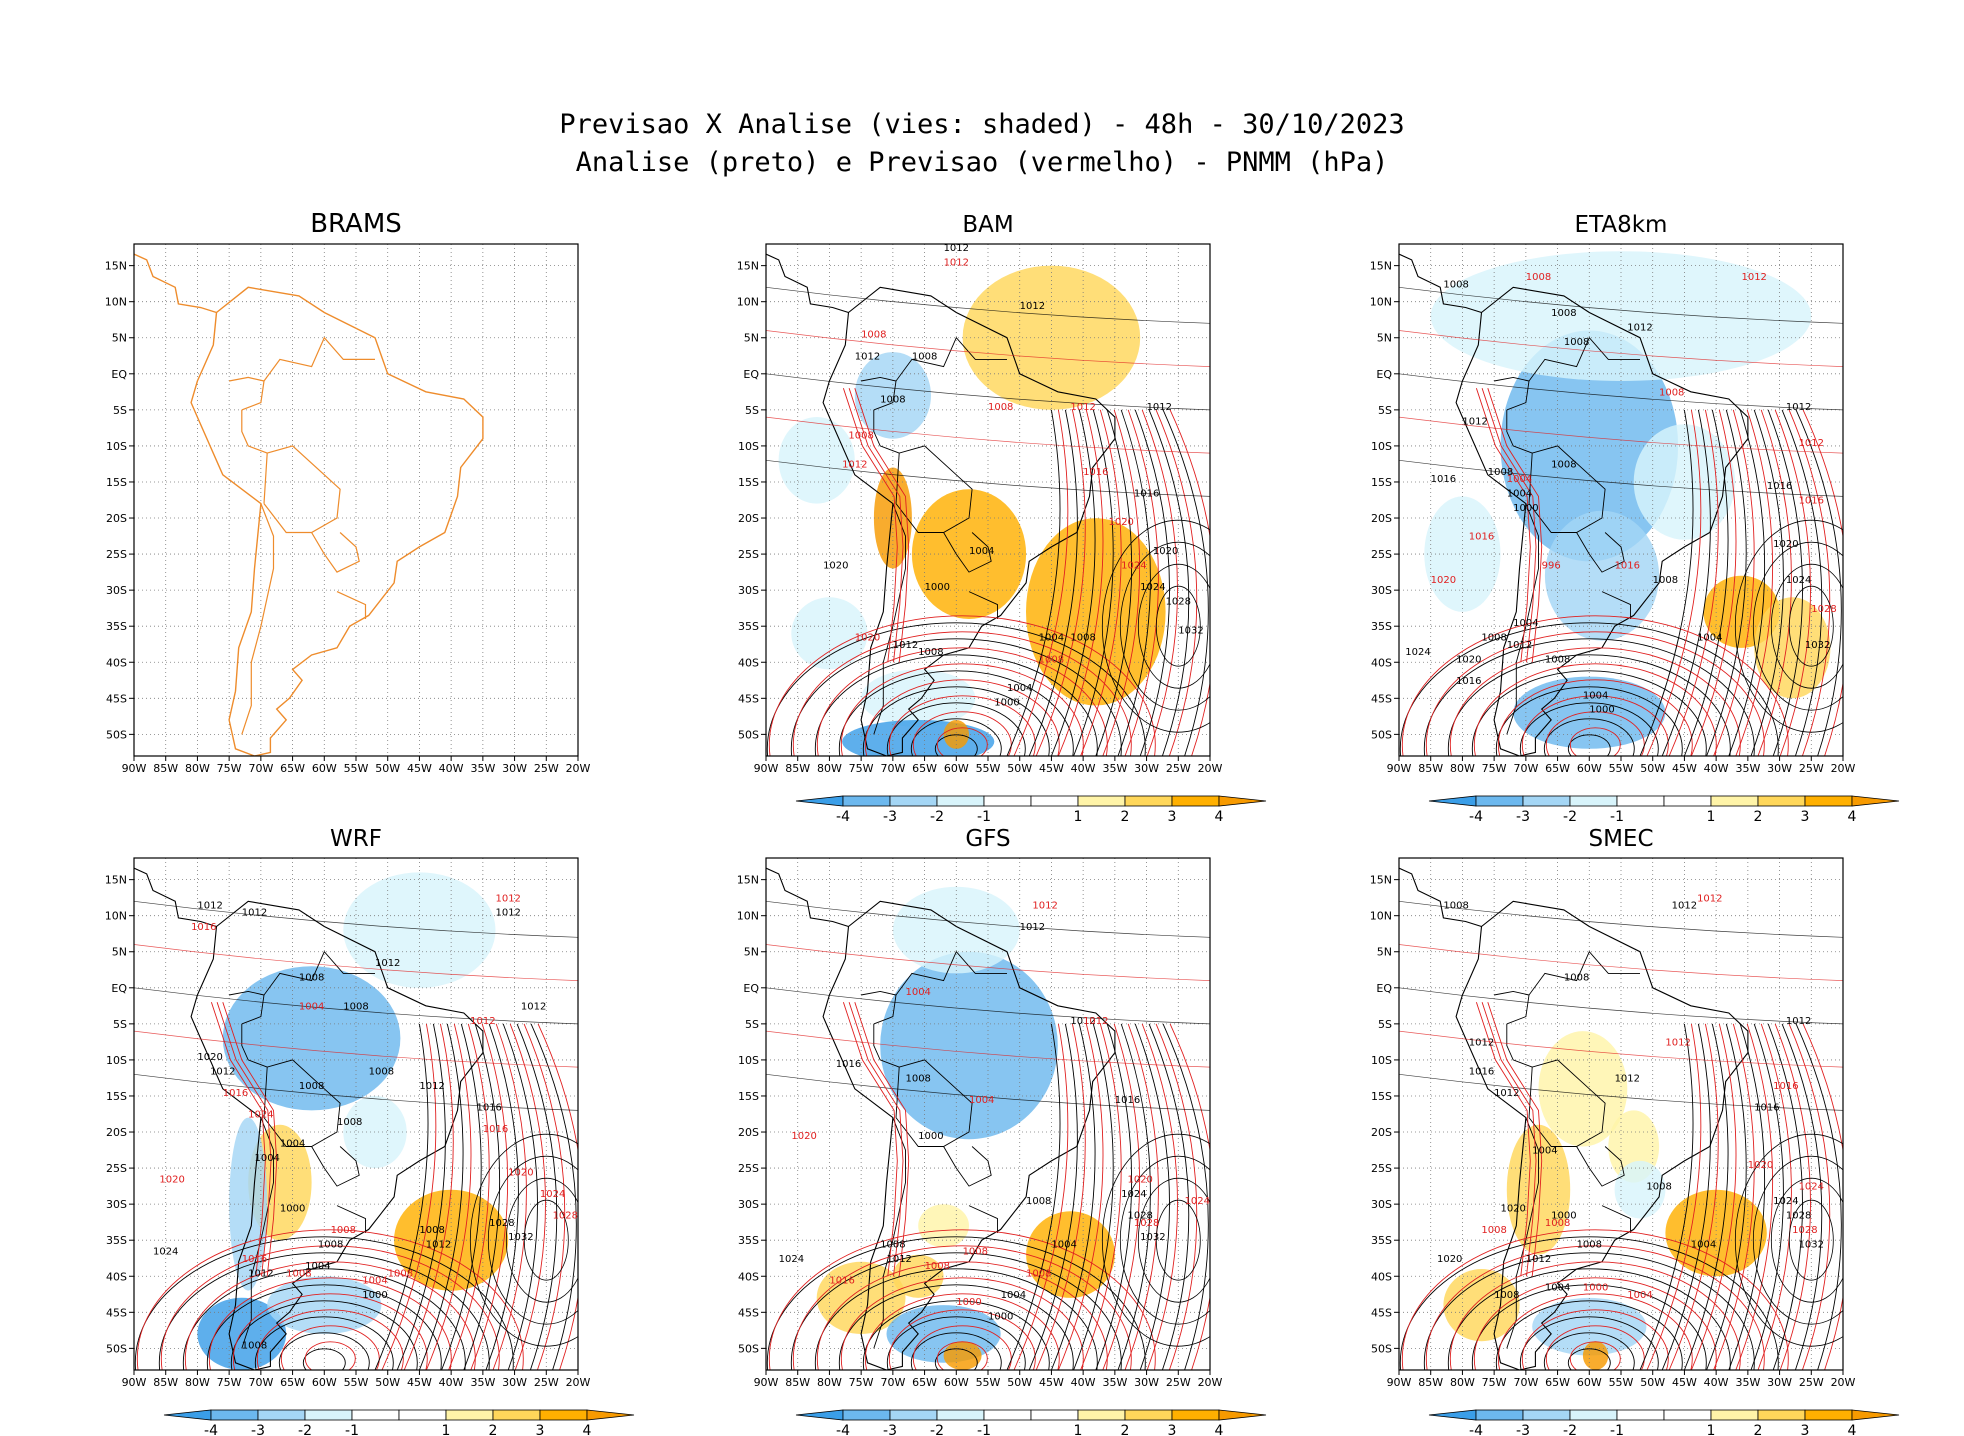  Describe the element at coordinates (1146, 1382) in the screenshot. I see `lon-tick-label: 30W` at that location.